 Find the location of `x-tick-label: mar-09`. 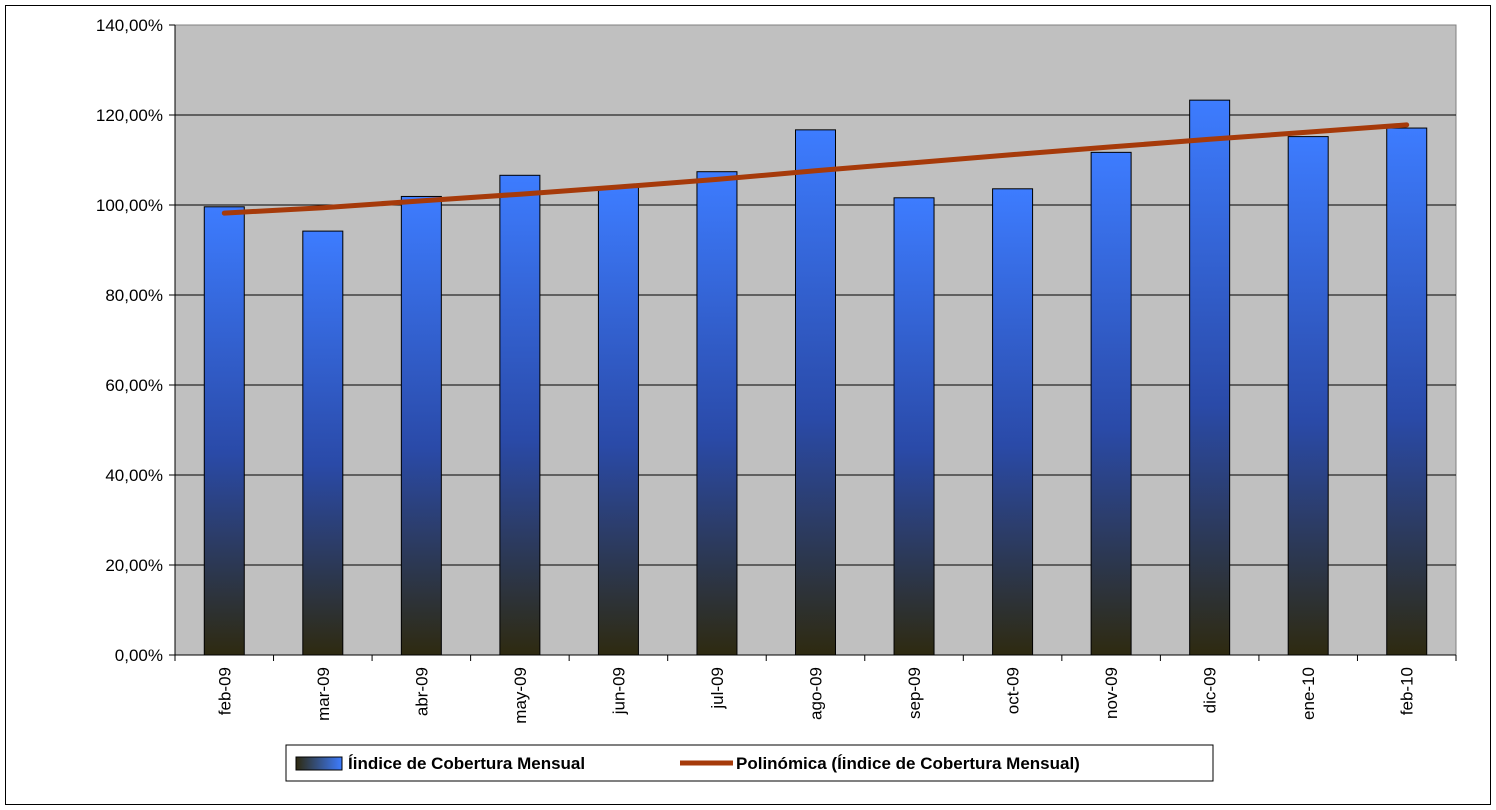

x-tick-label: mar-09 is located at coordinates (323, 694).